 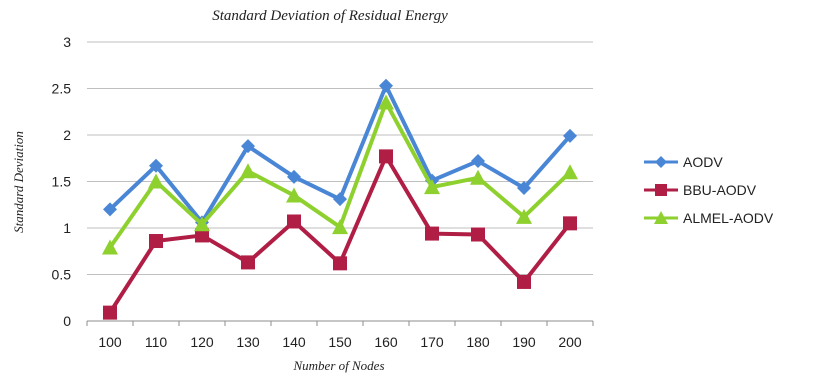 What do you see at coordinates (67, 228) in the screenshot?
I see `y-tick-label: 1` at bounding box center [67, 228].